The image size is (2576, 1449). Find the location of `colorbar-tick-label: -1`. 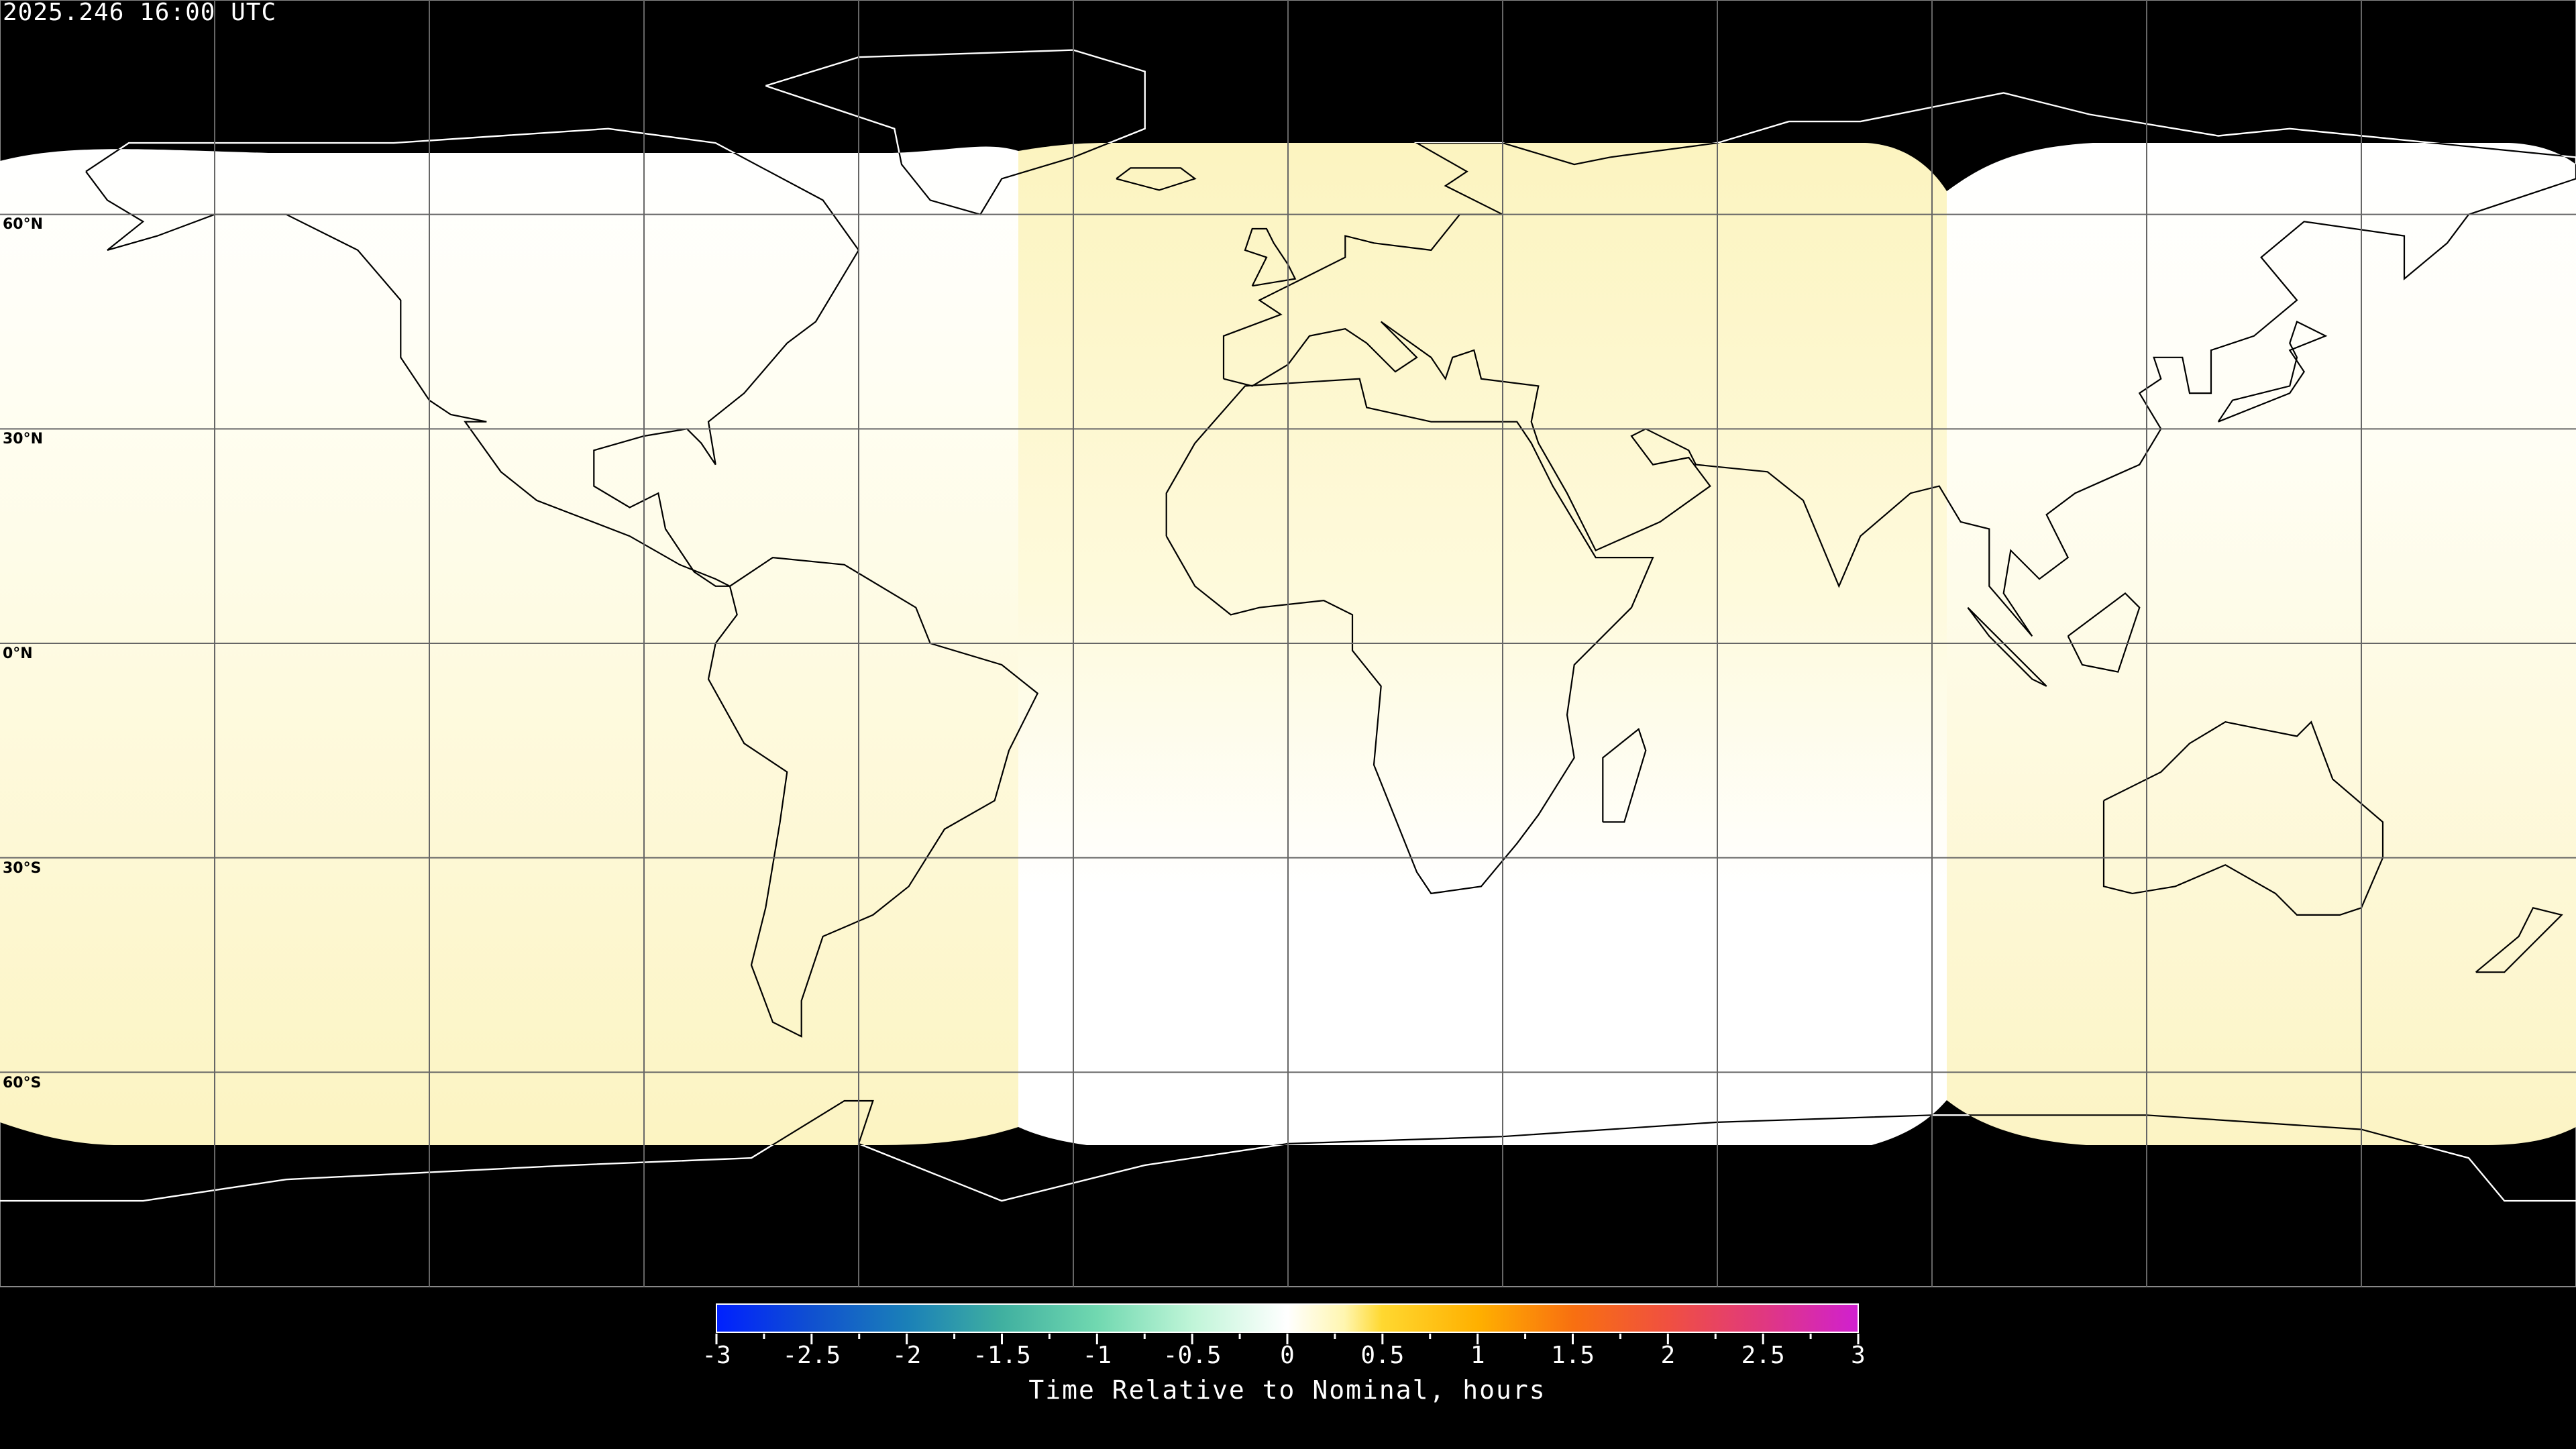

colorbar-tick-label: -1 is located at coordinates (1097, 1355).